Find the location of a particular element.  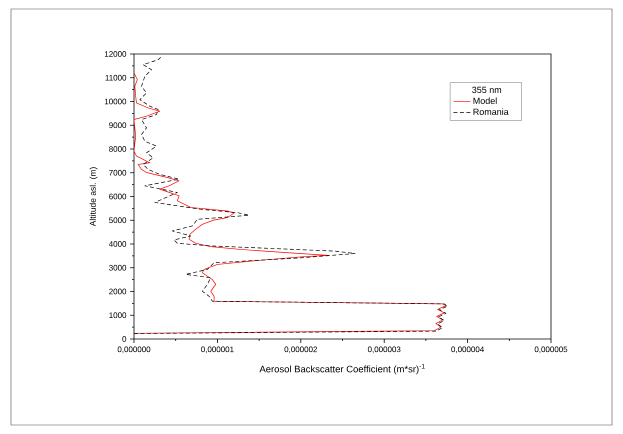

legend-label: Model is located at coordinates (485, 100).